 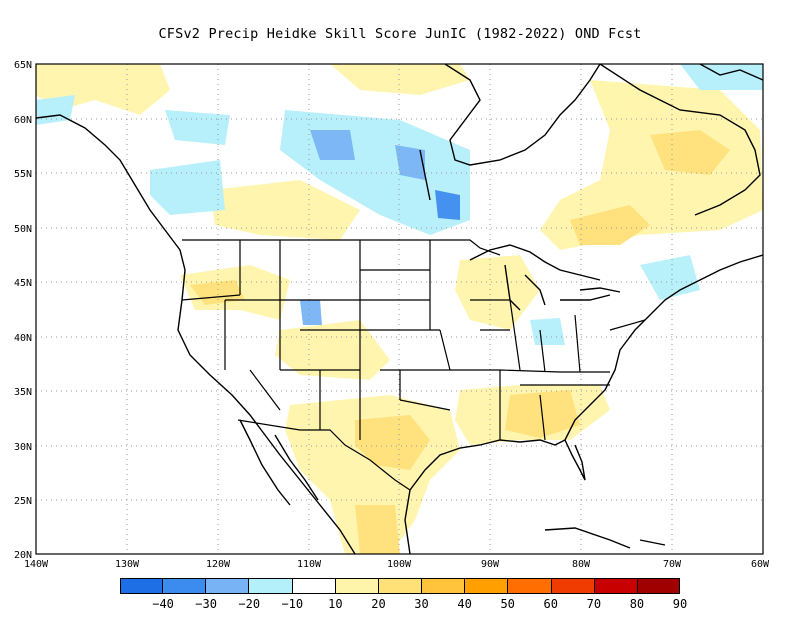 I want to click on colorbar-tick-label: 50, so click(x=507, y=604).